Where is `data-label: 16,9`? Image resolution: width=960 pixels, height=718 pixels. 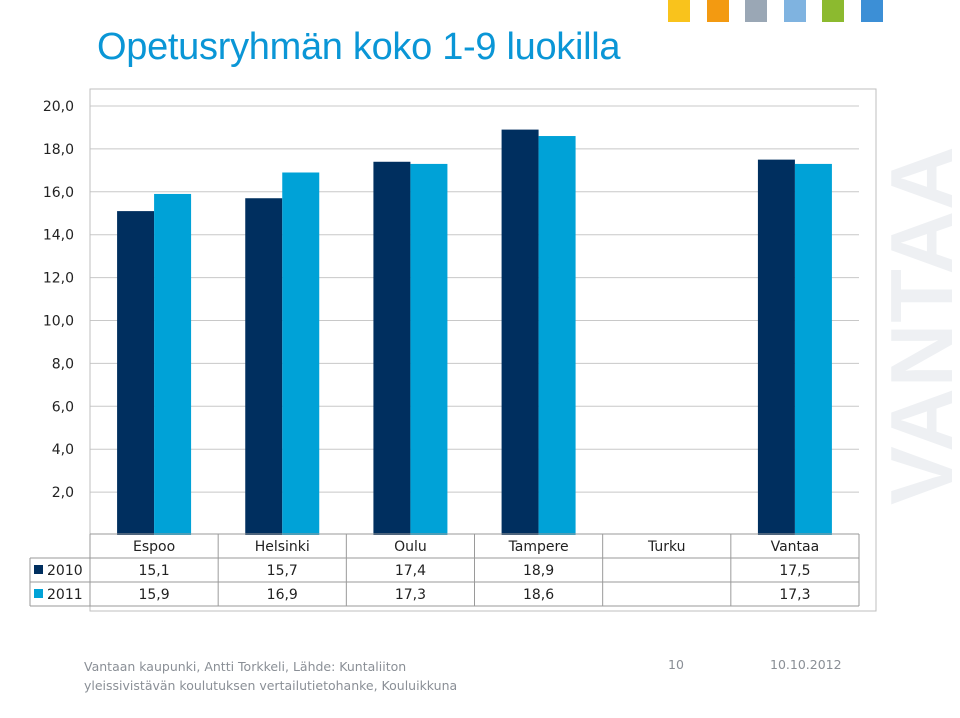 data-label: 16,9 is located at coordinates (282, 595).